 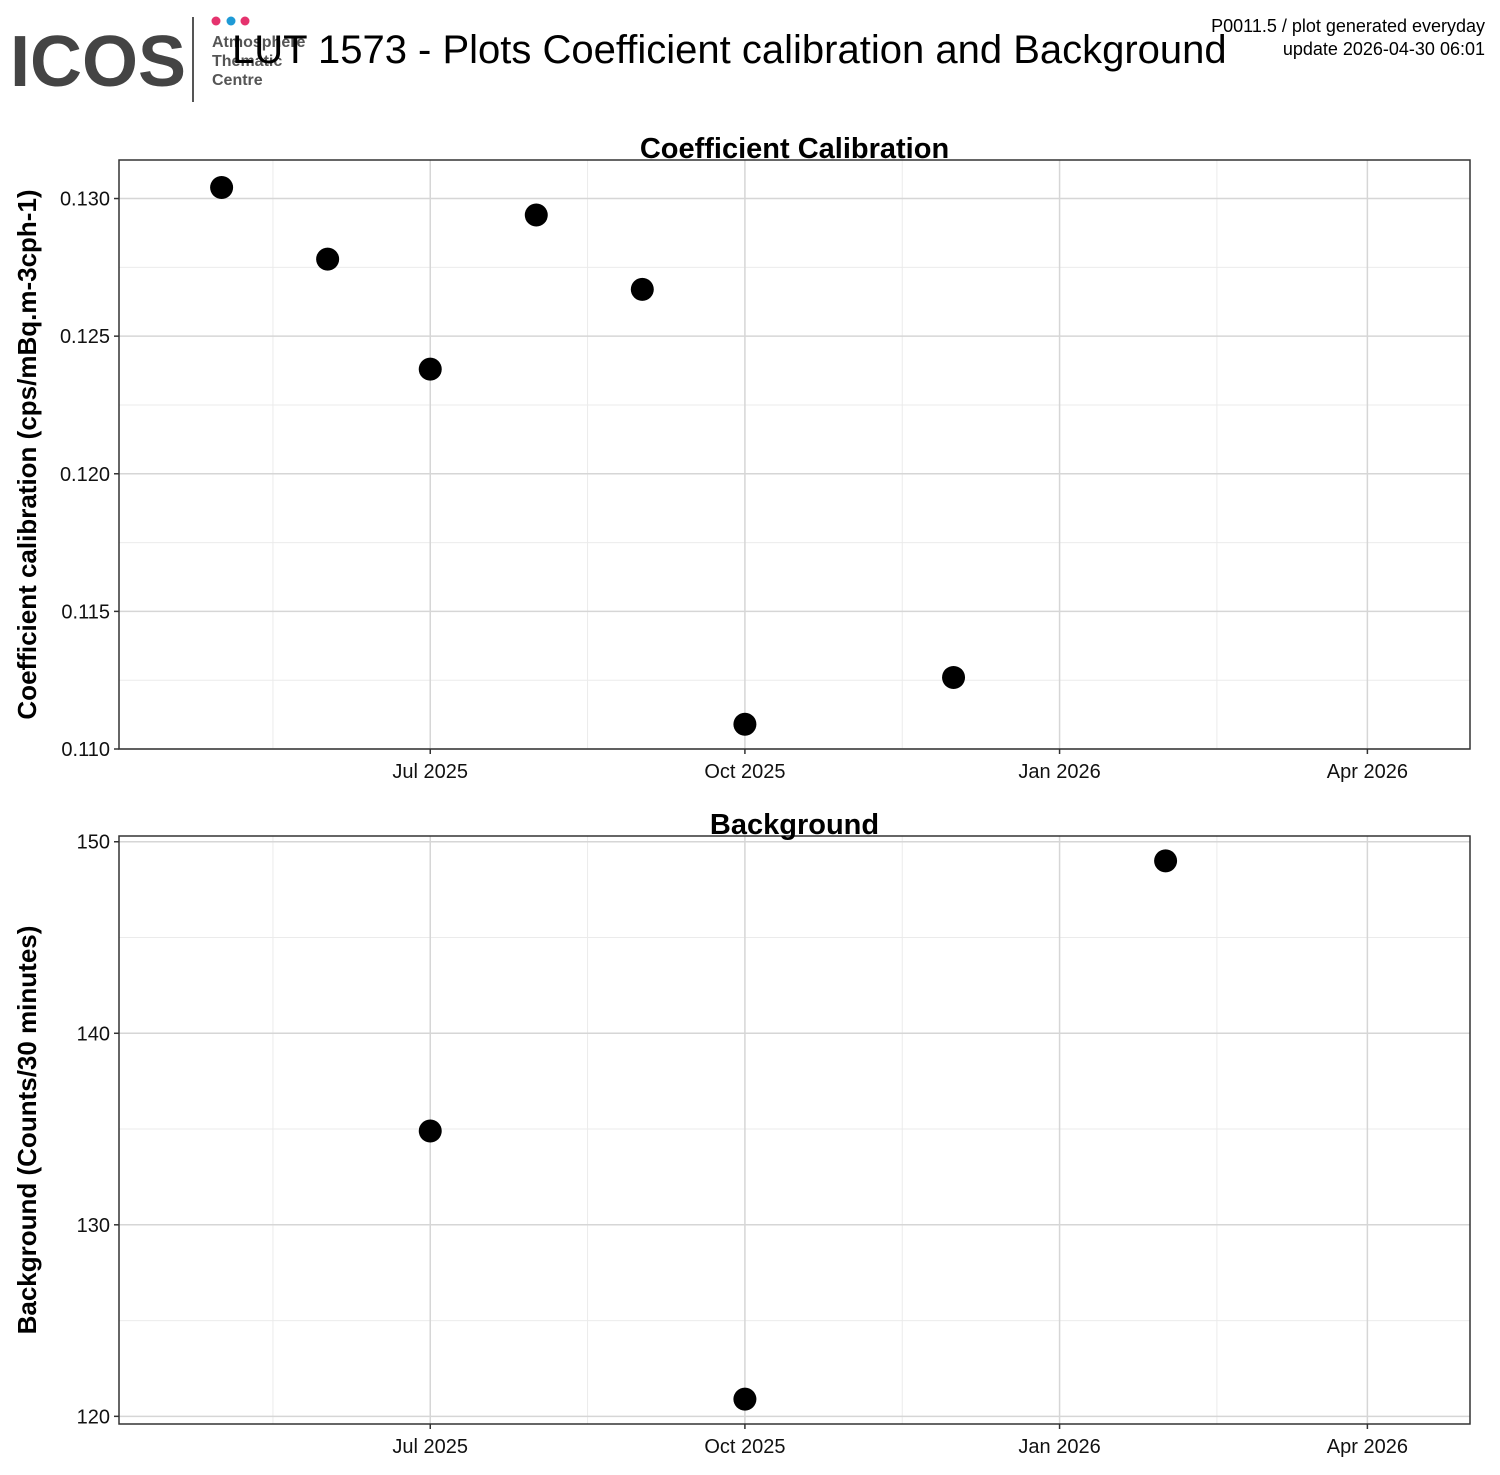 What do you see at coordinates (93, 1034) in the screenshot?
I see `y-tick-label: 140` at bounding box center [93, 1034].